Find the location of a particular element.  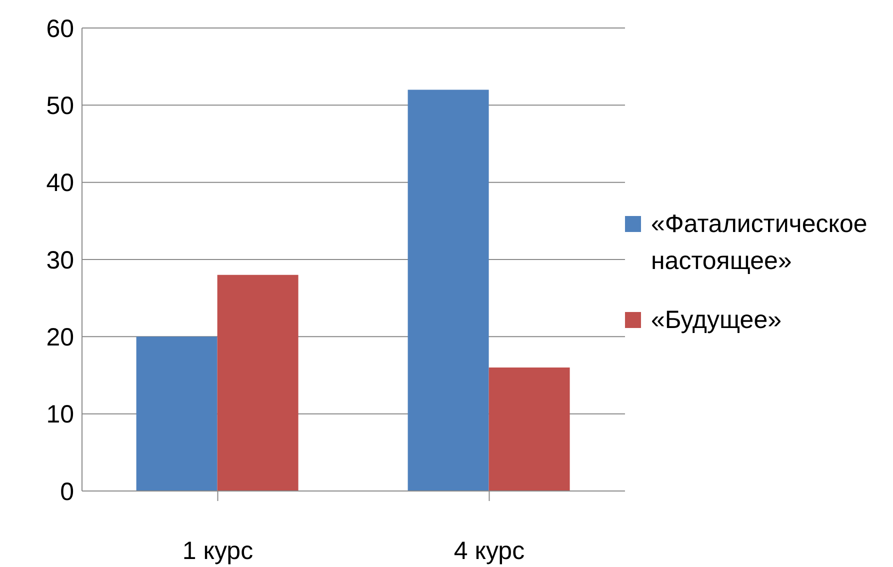

y-tick-label: 50 is located at coordinates (60, 106).